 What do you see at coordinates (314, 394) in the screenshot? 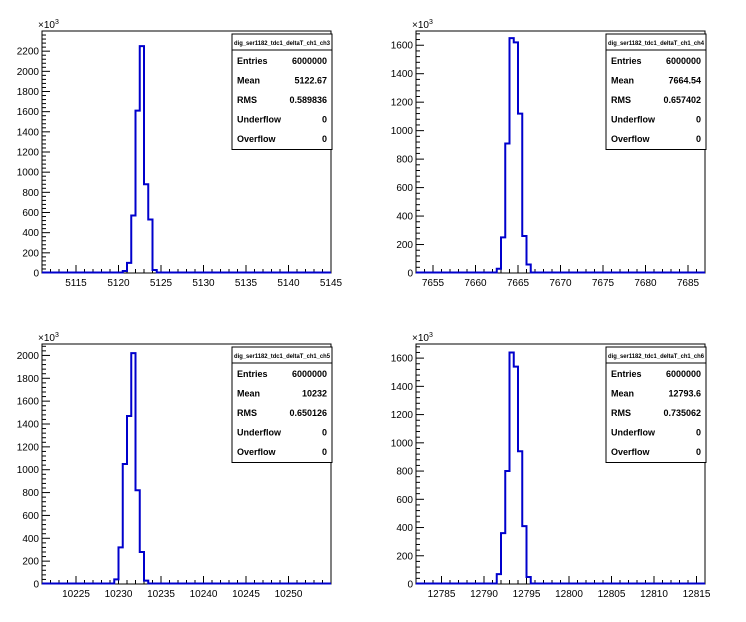
I see `stats-value: 10232` at bounding box center [314, 394].